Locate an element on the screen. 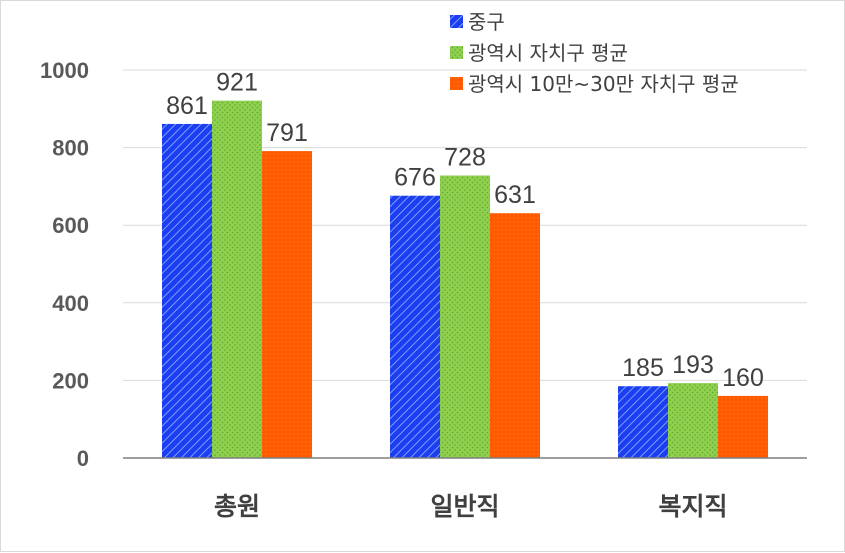  data-label: 861 is located at coordinates (187, 106).